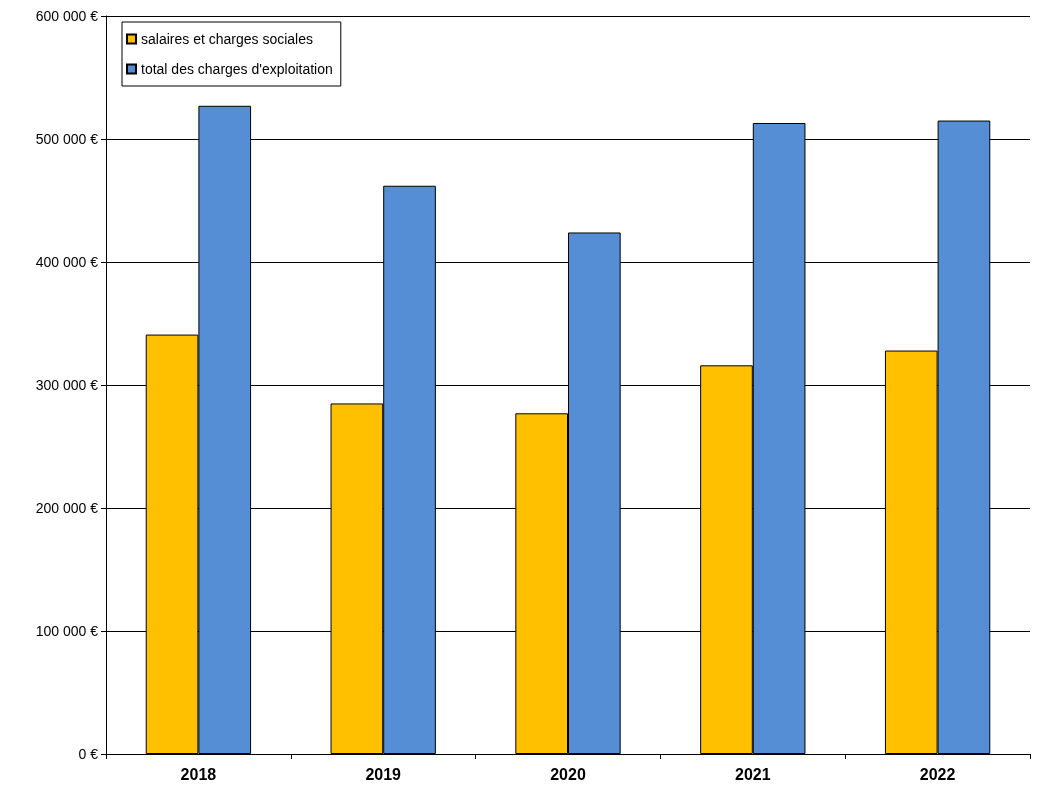 The image size is (1052, 794). Describe the element at coordinates (67, 262) in the screenshot. I see `y-tick-label: 400 000 €` at that location.